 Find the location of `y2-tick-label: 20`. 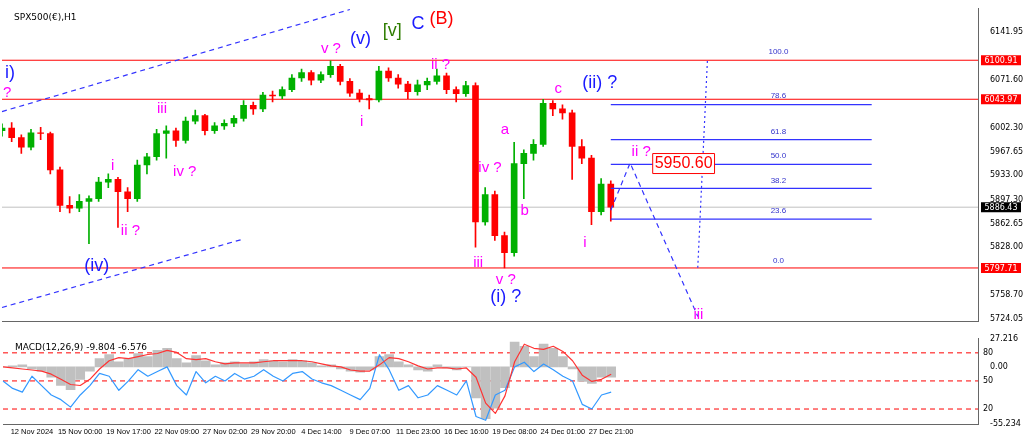

y2-tick-label: 20 is located at coordinates (988, 409).